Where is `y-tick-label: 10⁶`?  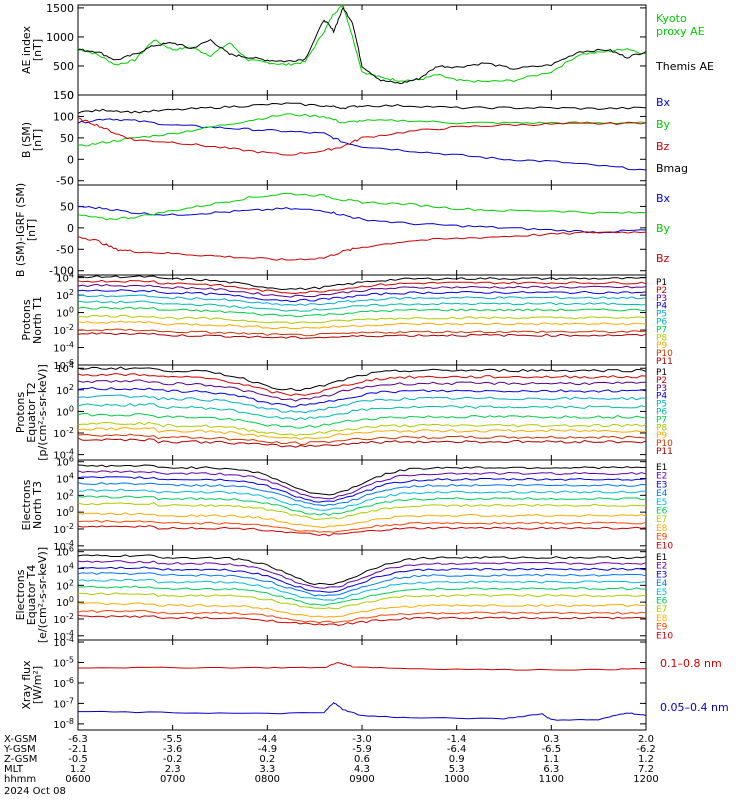
y-tick-label: 10⁶ is located at coordinates (65, 552).